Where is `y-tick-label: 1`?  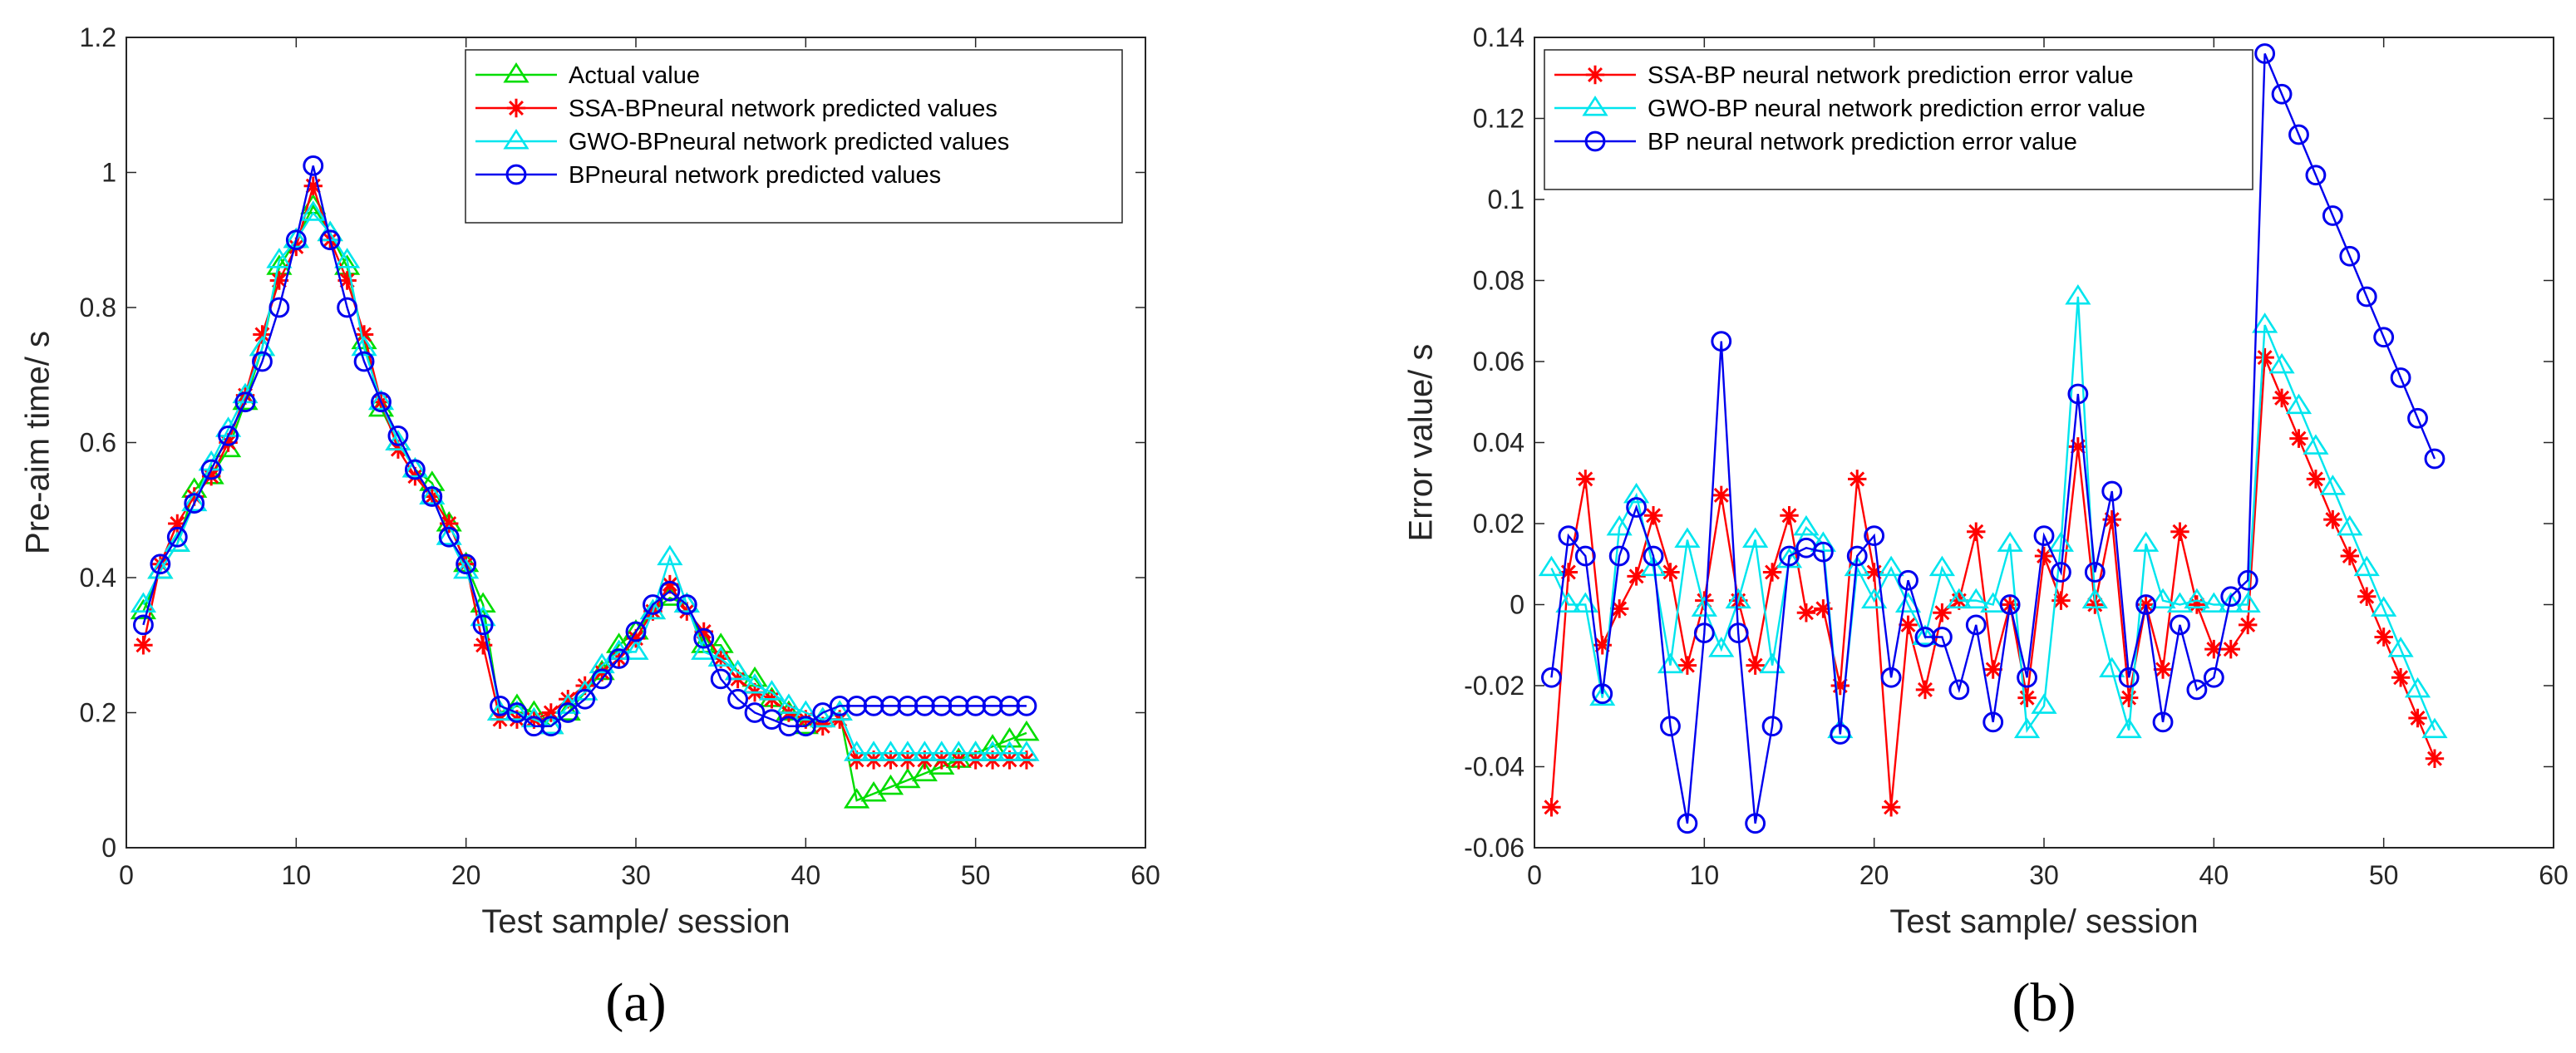
y-tick-label: 1 is located at coordinates (108, 173).